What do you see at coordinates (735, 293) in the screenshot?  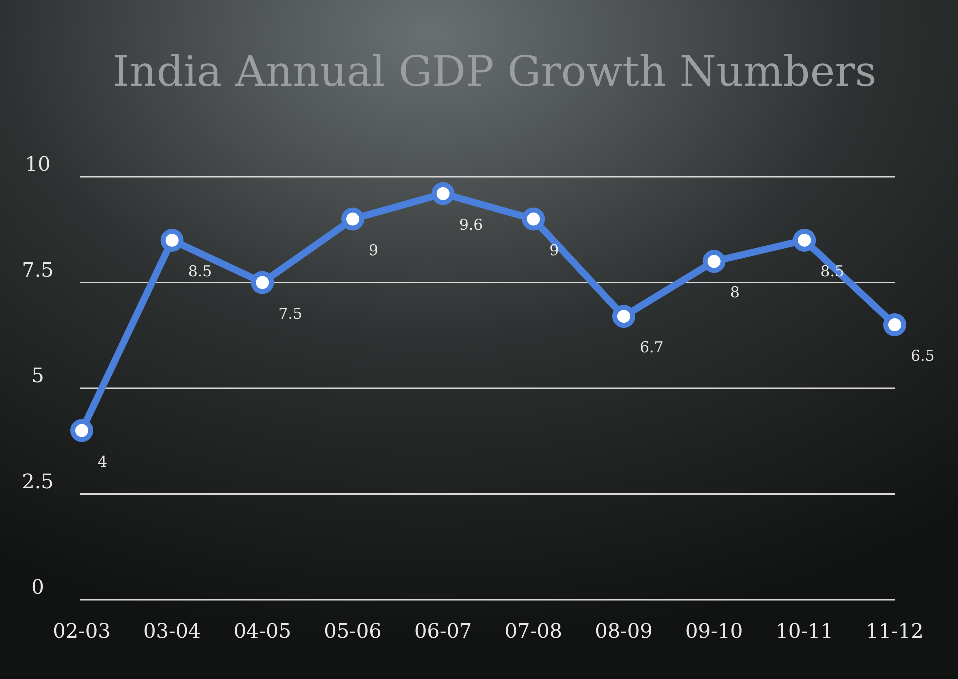 I see `data-label: 8` at bounding box center [735, 293].